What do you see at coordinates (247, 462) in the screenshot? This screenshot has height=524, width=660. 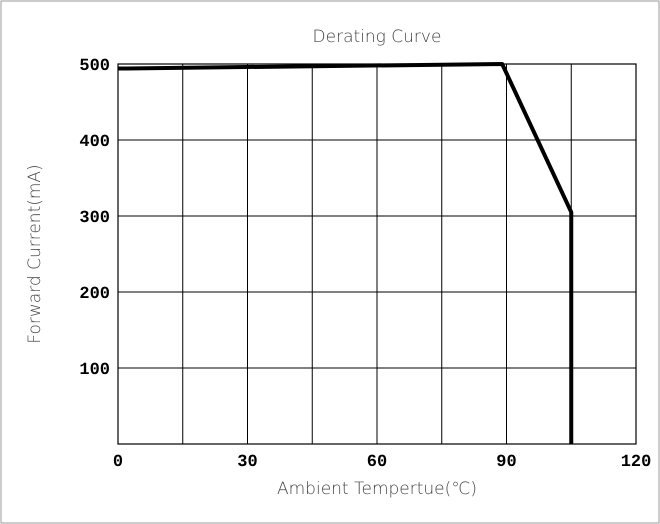 I see `x-tick-label: 30` at bounding box center [247, 462].